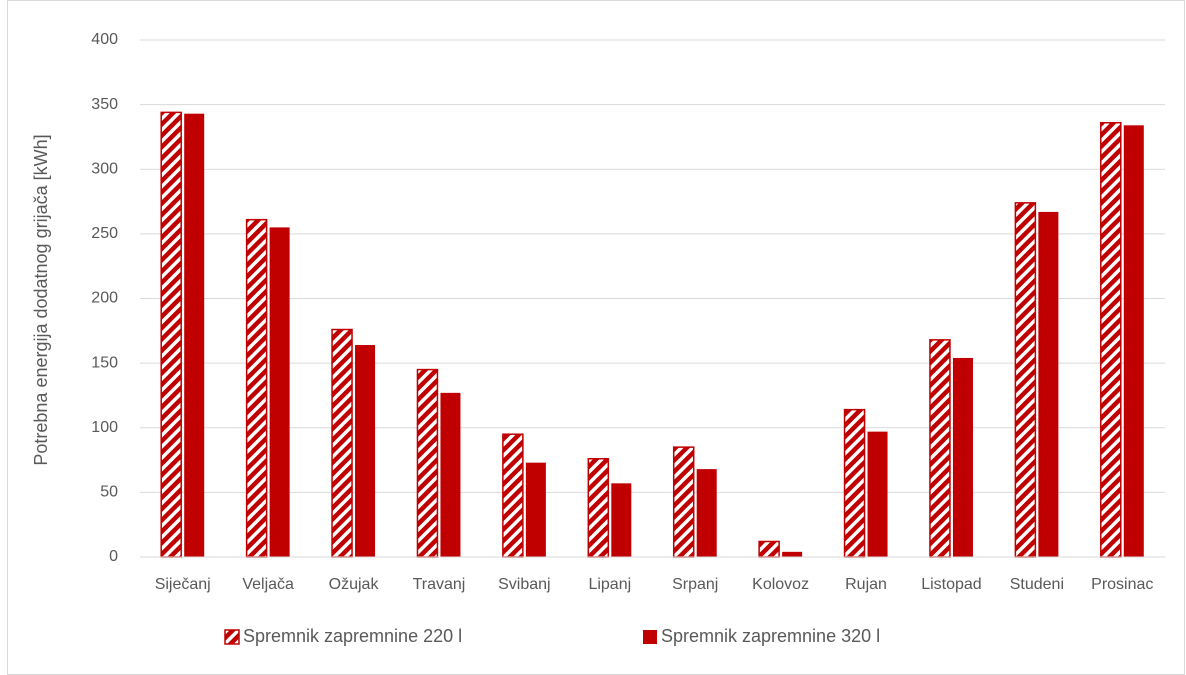  I want to click on y-tick-label: 350, so click(104, 104).